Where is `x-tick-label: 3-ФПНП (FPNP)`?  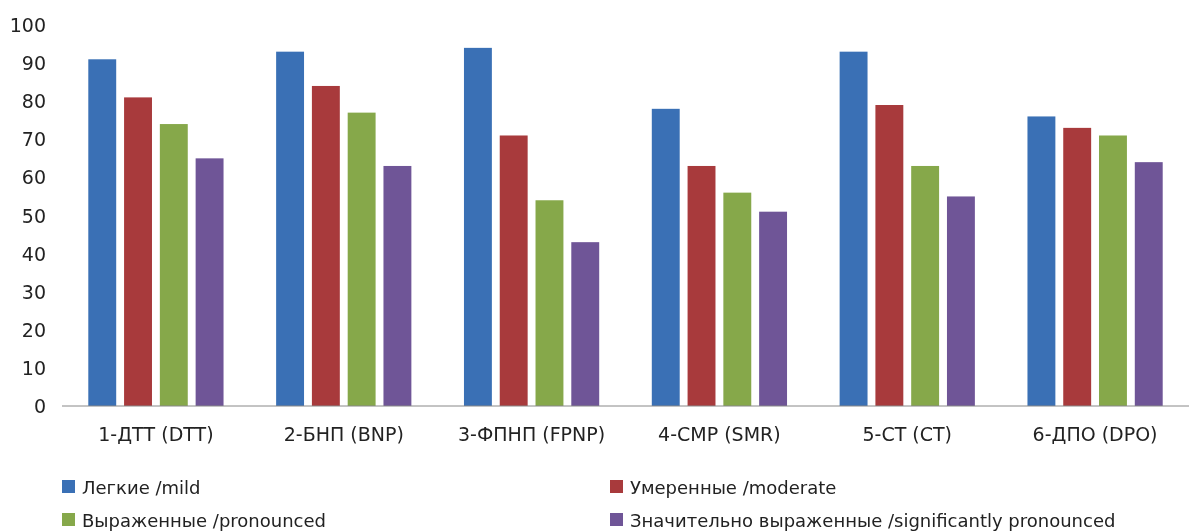 x-tick-label: 3-ФПНП (FPNP) is located at coordinates (532, 434).